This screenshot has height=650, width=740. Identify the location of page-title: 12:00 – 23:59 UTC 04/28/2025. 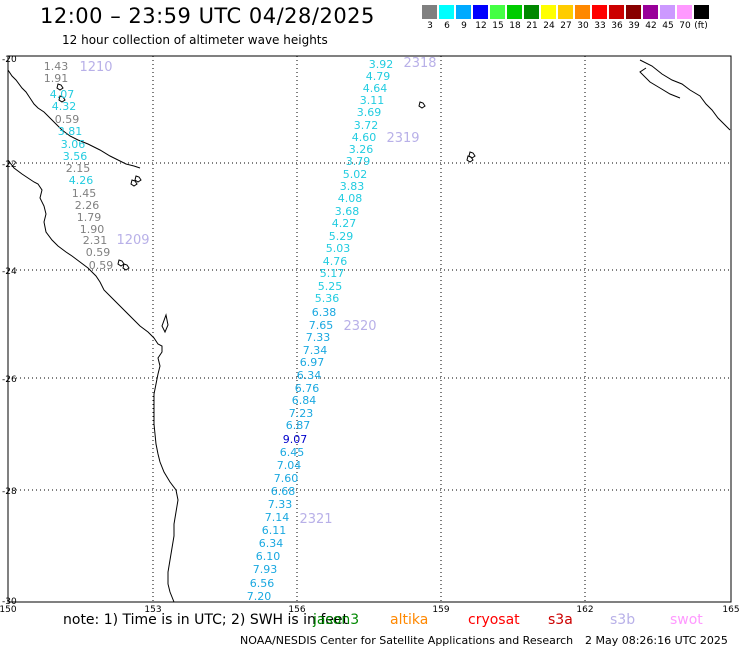
(207, 16).